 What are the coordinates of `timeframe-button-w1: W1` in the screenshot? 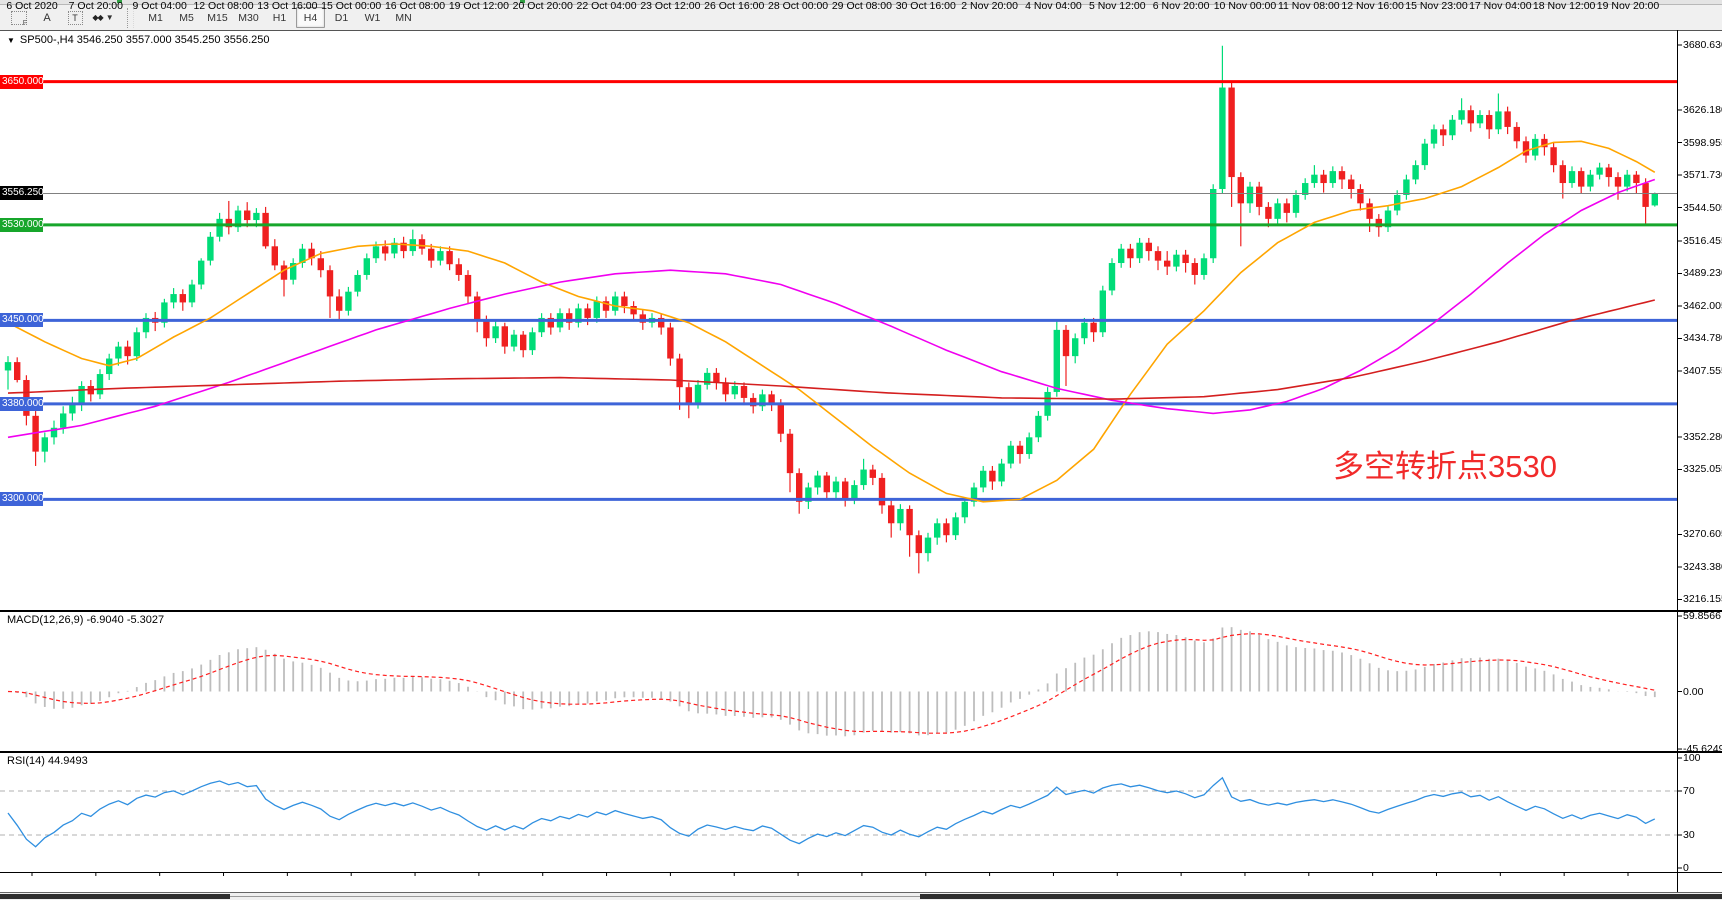 It's located at (372, 17).